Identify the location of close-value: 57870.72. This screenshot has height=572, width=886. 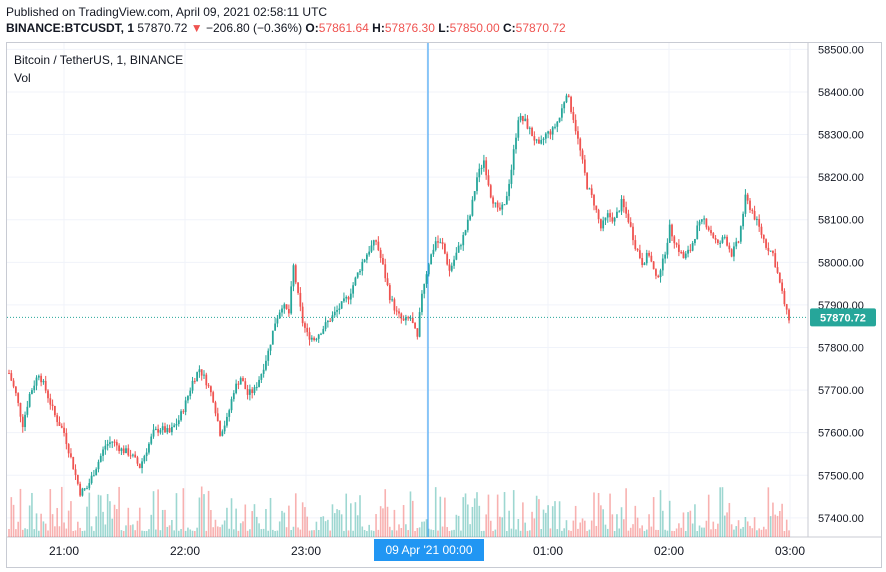
(540, 28).